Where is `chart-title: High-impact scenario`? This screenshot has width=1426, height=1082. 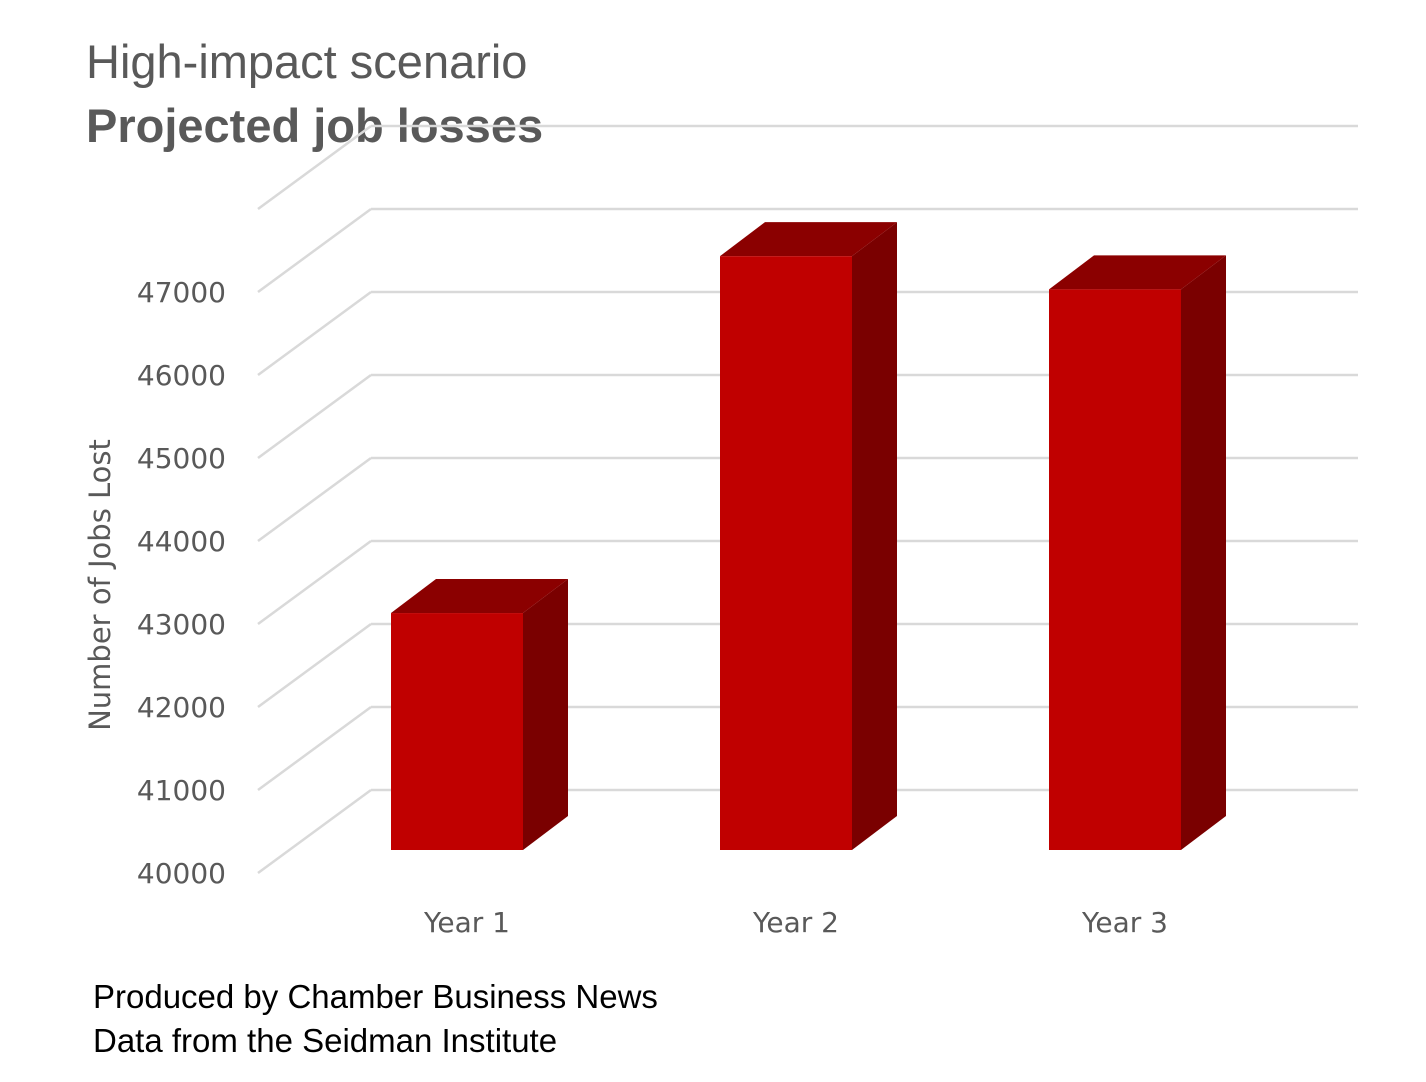 chart-title: High-impact scenario is located at coordinates (307, 61).